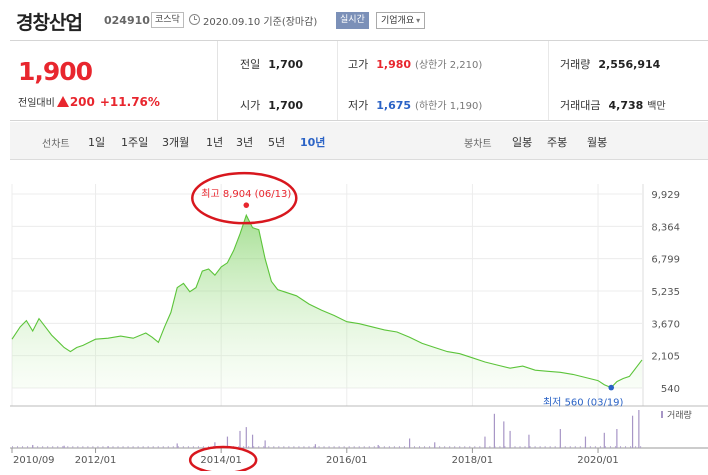  Describe the element at coordinates (277, 142) in the screenshot. I see `tab-5y: 5년` at that location.